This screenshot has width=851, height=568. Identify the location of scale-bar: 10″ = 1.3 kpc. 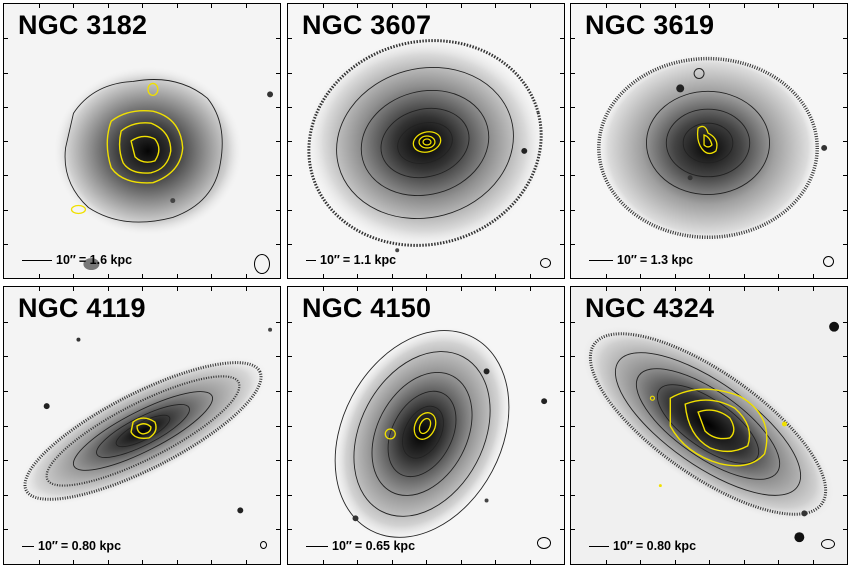
(641, 260).